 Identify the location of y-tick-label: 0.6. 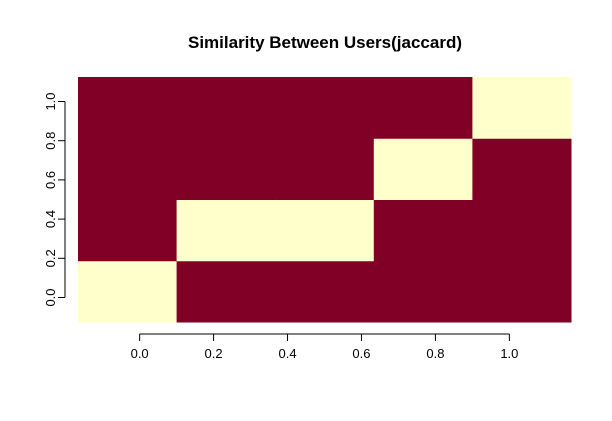
(50, 180).